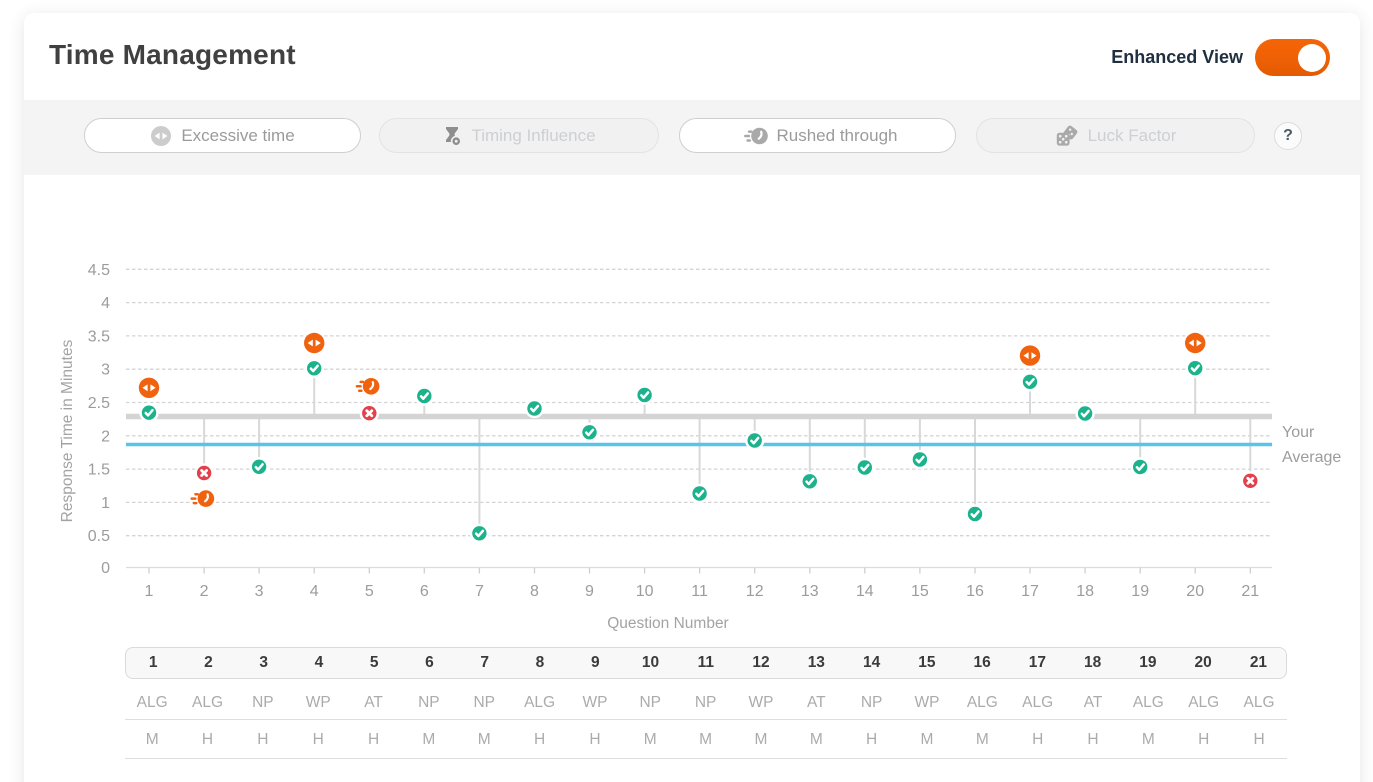 The image size is (1373, 782). Describe the element at coordinates (1140, 591) in the screenshot. I see `svg-text: 19` at that location.